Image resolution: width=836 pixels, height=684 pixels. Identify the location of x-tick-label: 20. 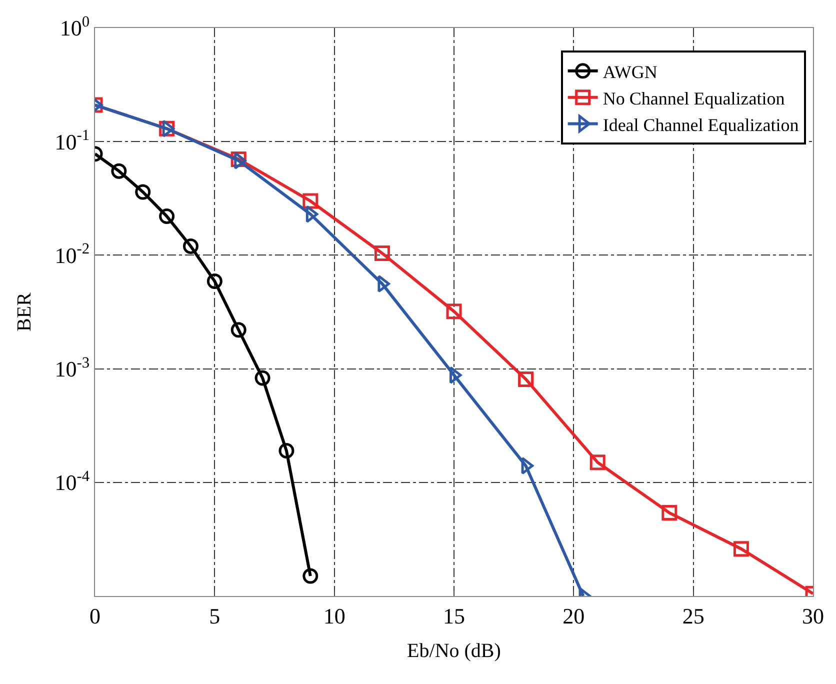
(573, 615).